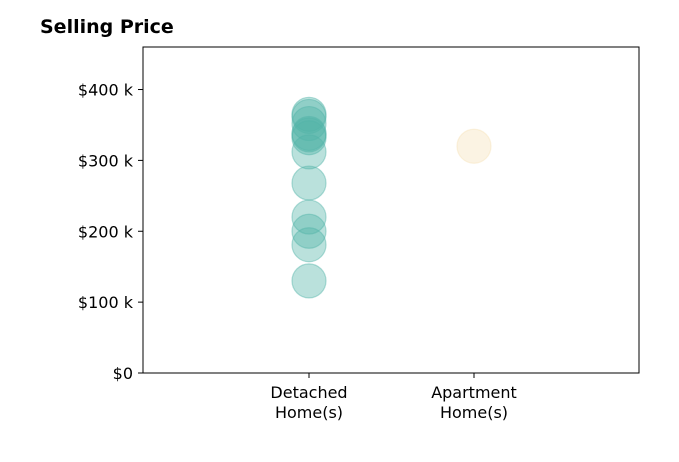 The image size is (679, 462). I want to click on x-tick-label: Apartment Home(s), so click(474, 402).